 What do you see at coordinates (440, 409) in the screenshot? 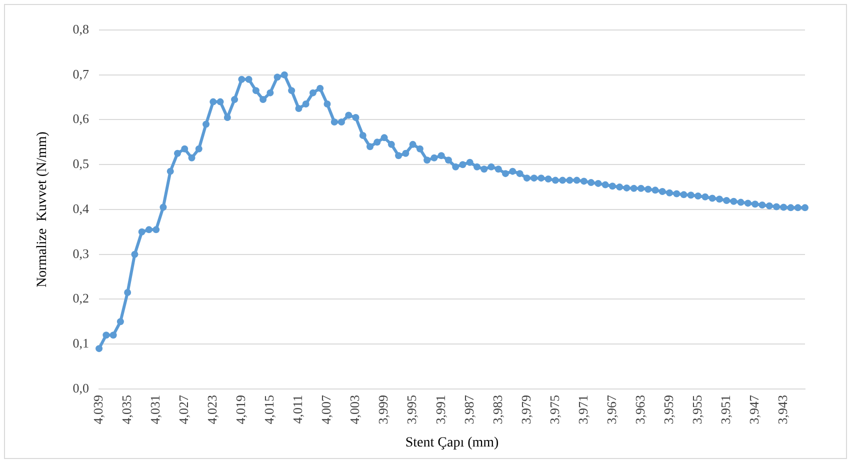
I see `x-tick-label: 3,991` at bounding box center [440, 409].